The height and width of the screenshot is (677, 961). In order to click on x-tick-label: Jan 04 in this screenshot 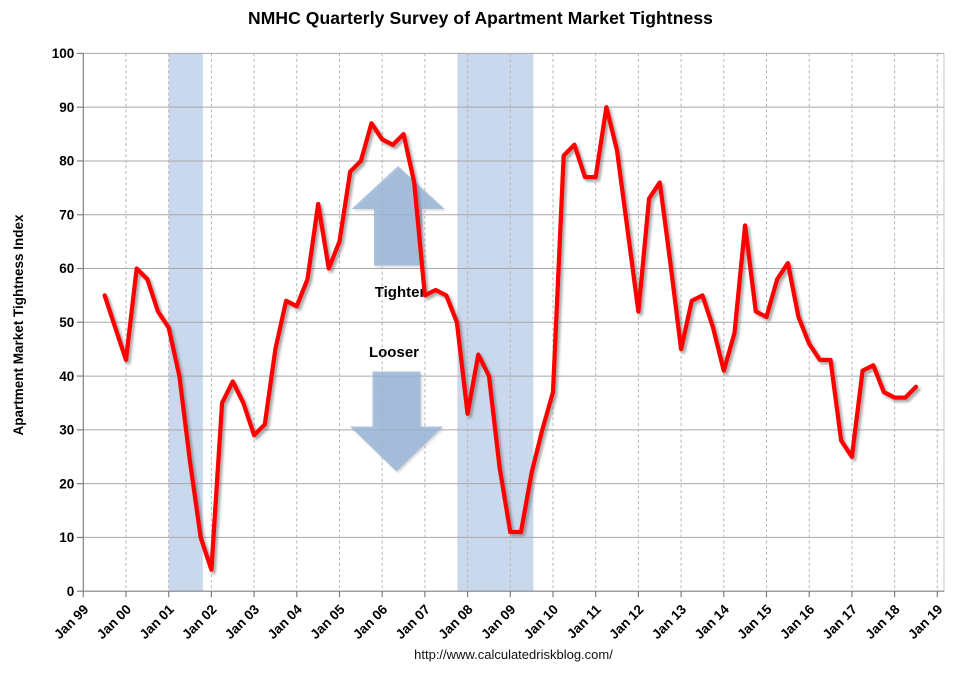, I will do `click(285, 621)`.